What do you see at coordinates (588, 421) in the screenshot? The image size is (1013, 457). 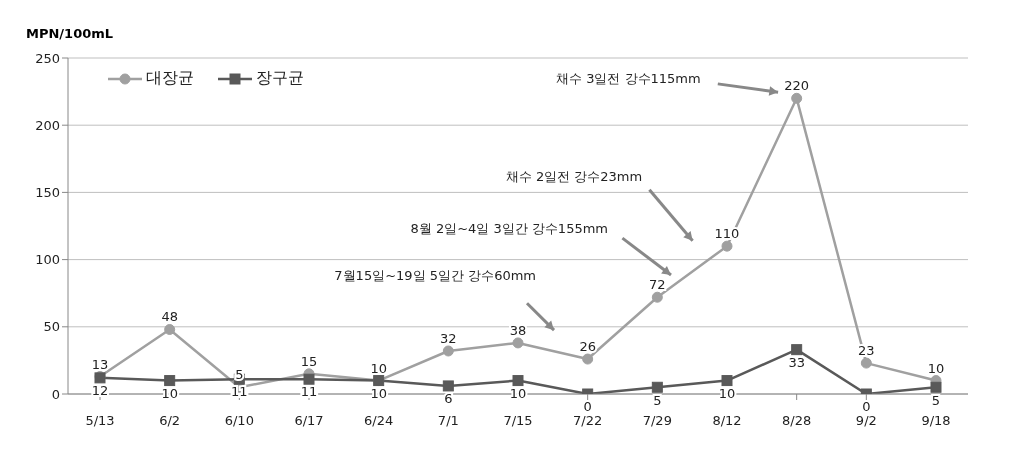 I see `x-tick-label: 7/22` at bounding box center [588, 421].